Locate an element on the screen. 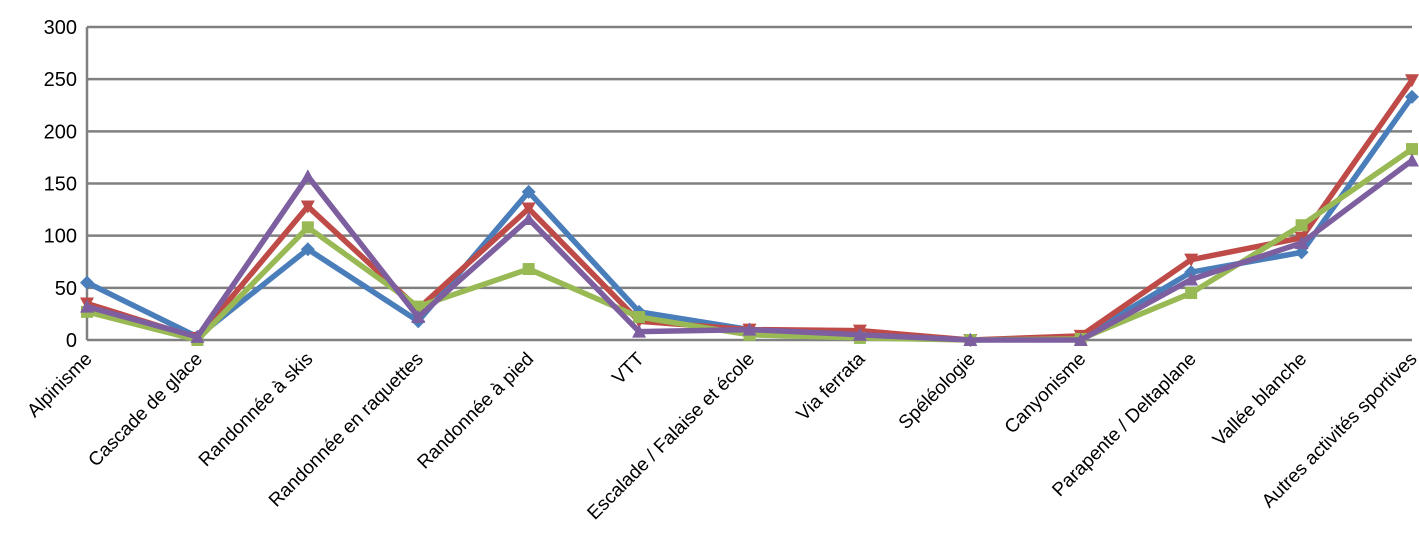 This screenshot has width=1419, height=545. y-axis-ticks: 0 50 100 150 200 250 300 is located at coordinates (60, 184).